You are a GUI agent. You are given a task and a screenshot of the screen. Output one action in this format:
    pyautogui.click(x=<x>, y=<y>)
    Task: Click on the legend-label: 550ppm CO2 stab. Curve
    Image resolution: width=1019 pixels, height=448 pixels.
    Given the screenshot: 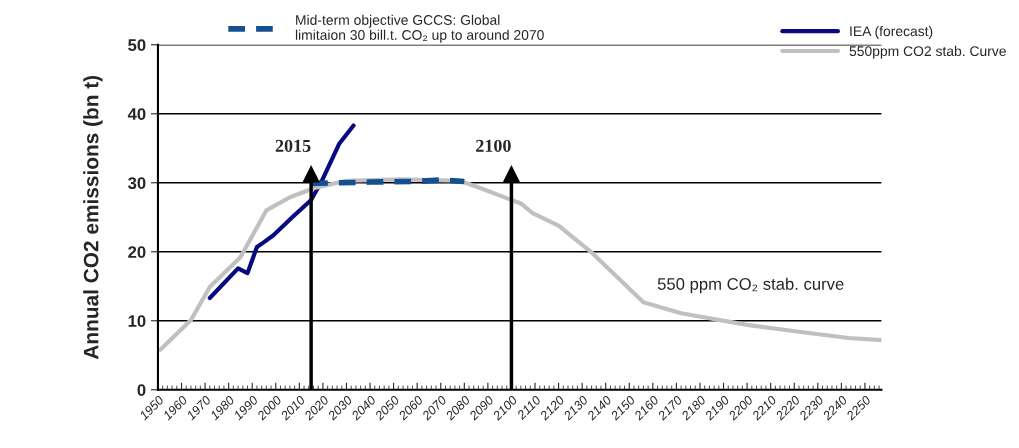 What is the action you would take?
    pyautogui.click(x=927, y=52)
    